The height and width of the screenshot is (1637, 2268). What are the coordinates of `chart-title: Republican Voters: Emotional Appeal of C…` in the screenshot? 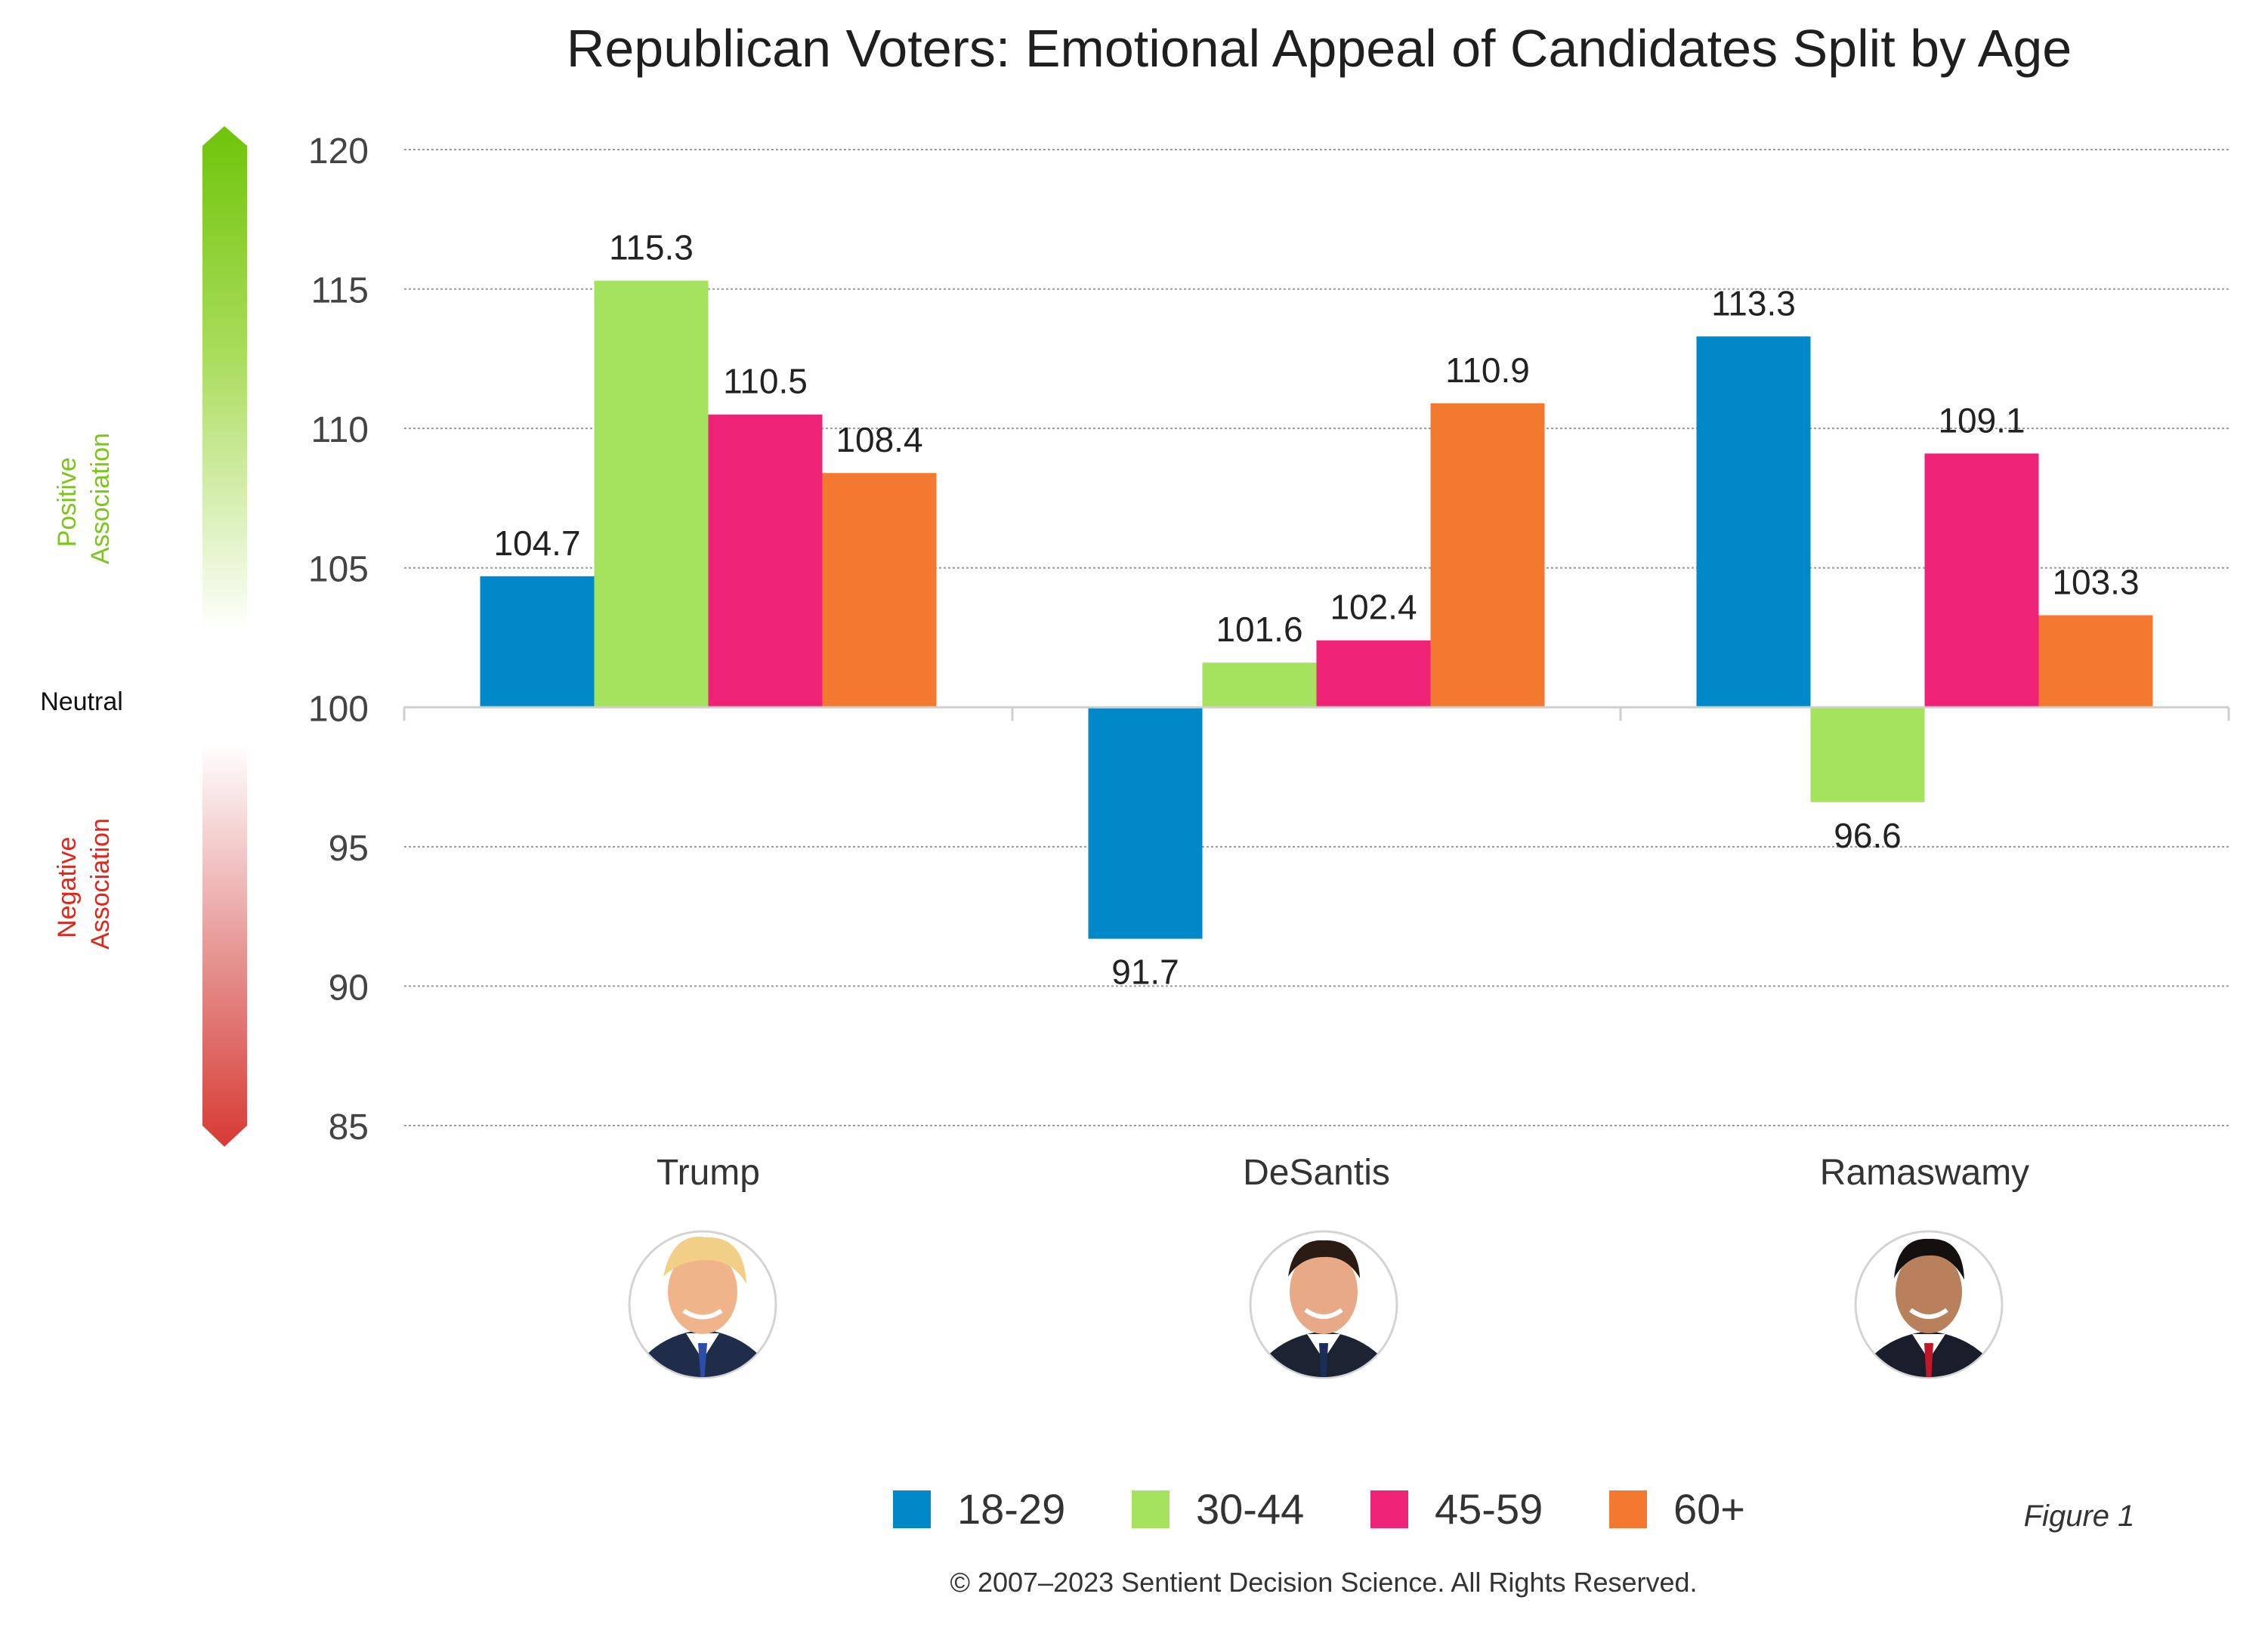 It's located at (1320, 48).